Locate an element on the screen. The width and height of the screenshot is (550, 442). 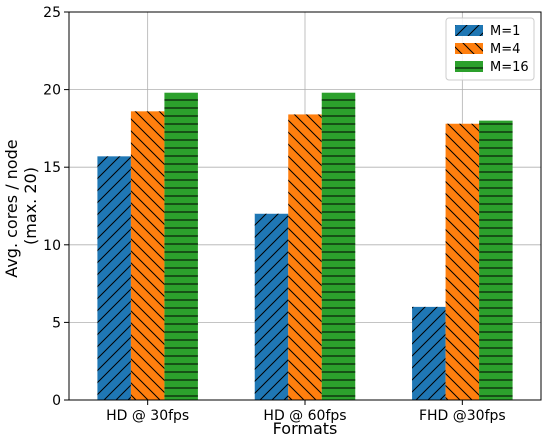
x-tick-label: FHD @30fps is located at coordinates (462, 416).